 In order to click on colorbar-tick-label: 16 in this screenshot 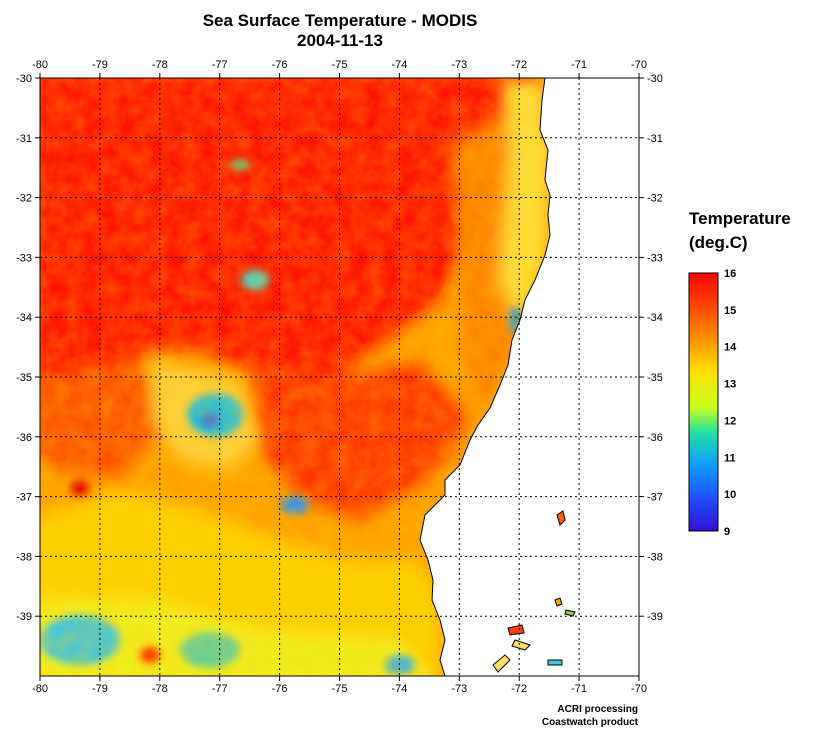, I will do `click(730, 274)`.